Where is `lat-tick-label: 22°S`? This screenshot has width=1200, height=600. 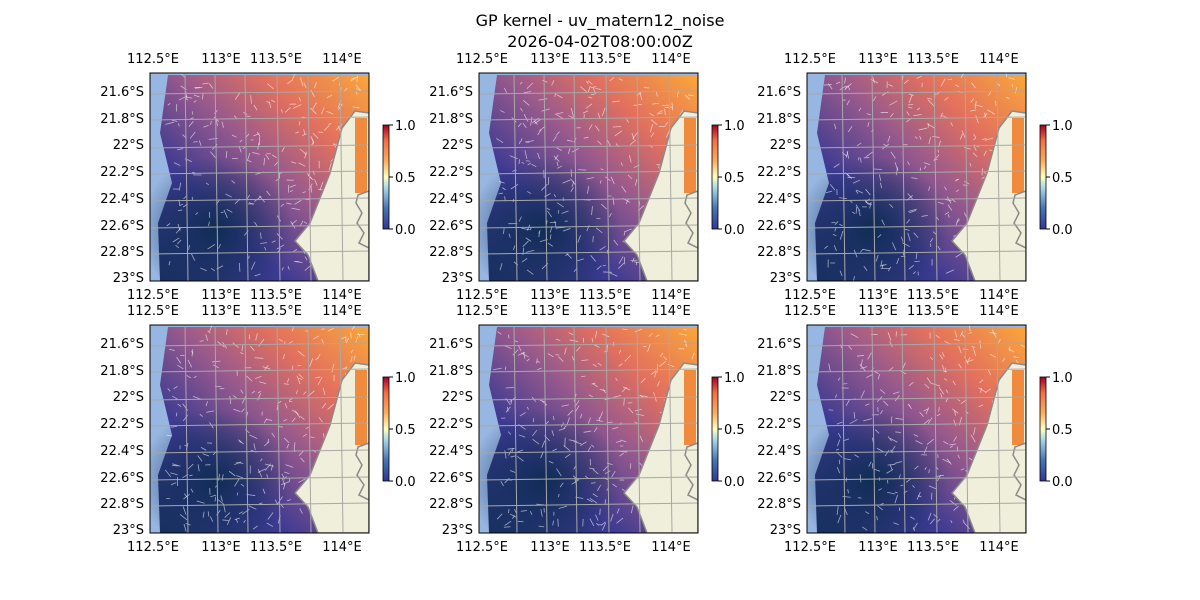 lat-tick-label: 22°S is located at coordinates (457, 145).